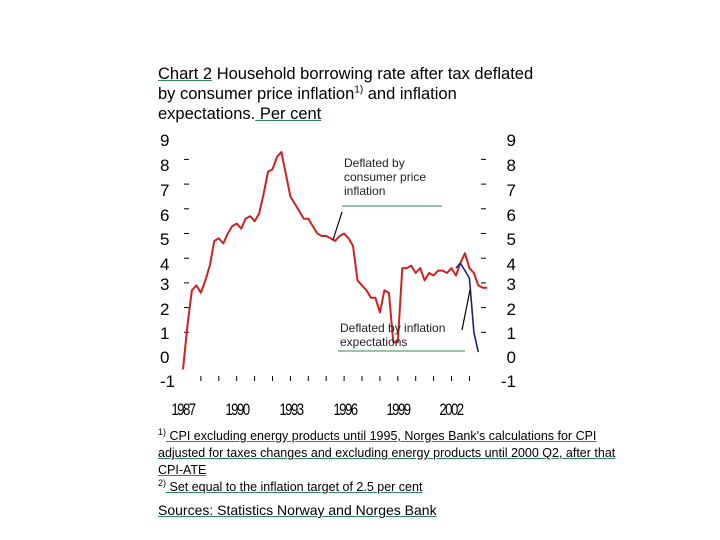  What do you see at coordinates (385, 177) in the screenshot?
I see `annotation-cpi: Deflated by consumer price inflation` at bounding box center [385, 177].